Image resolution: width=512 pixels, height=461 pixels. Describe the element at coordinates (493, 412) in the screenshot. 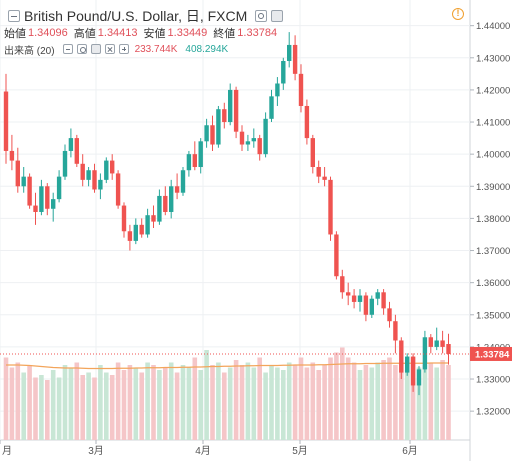

I see `price-tick-label: 1.32000` at that location.